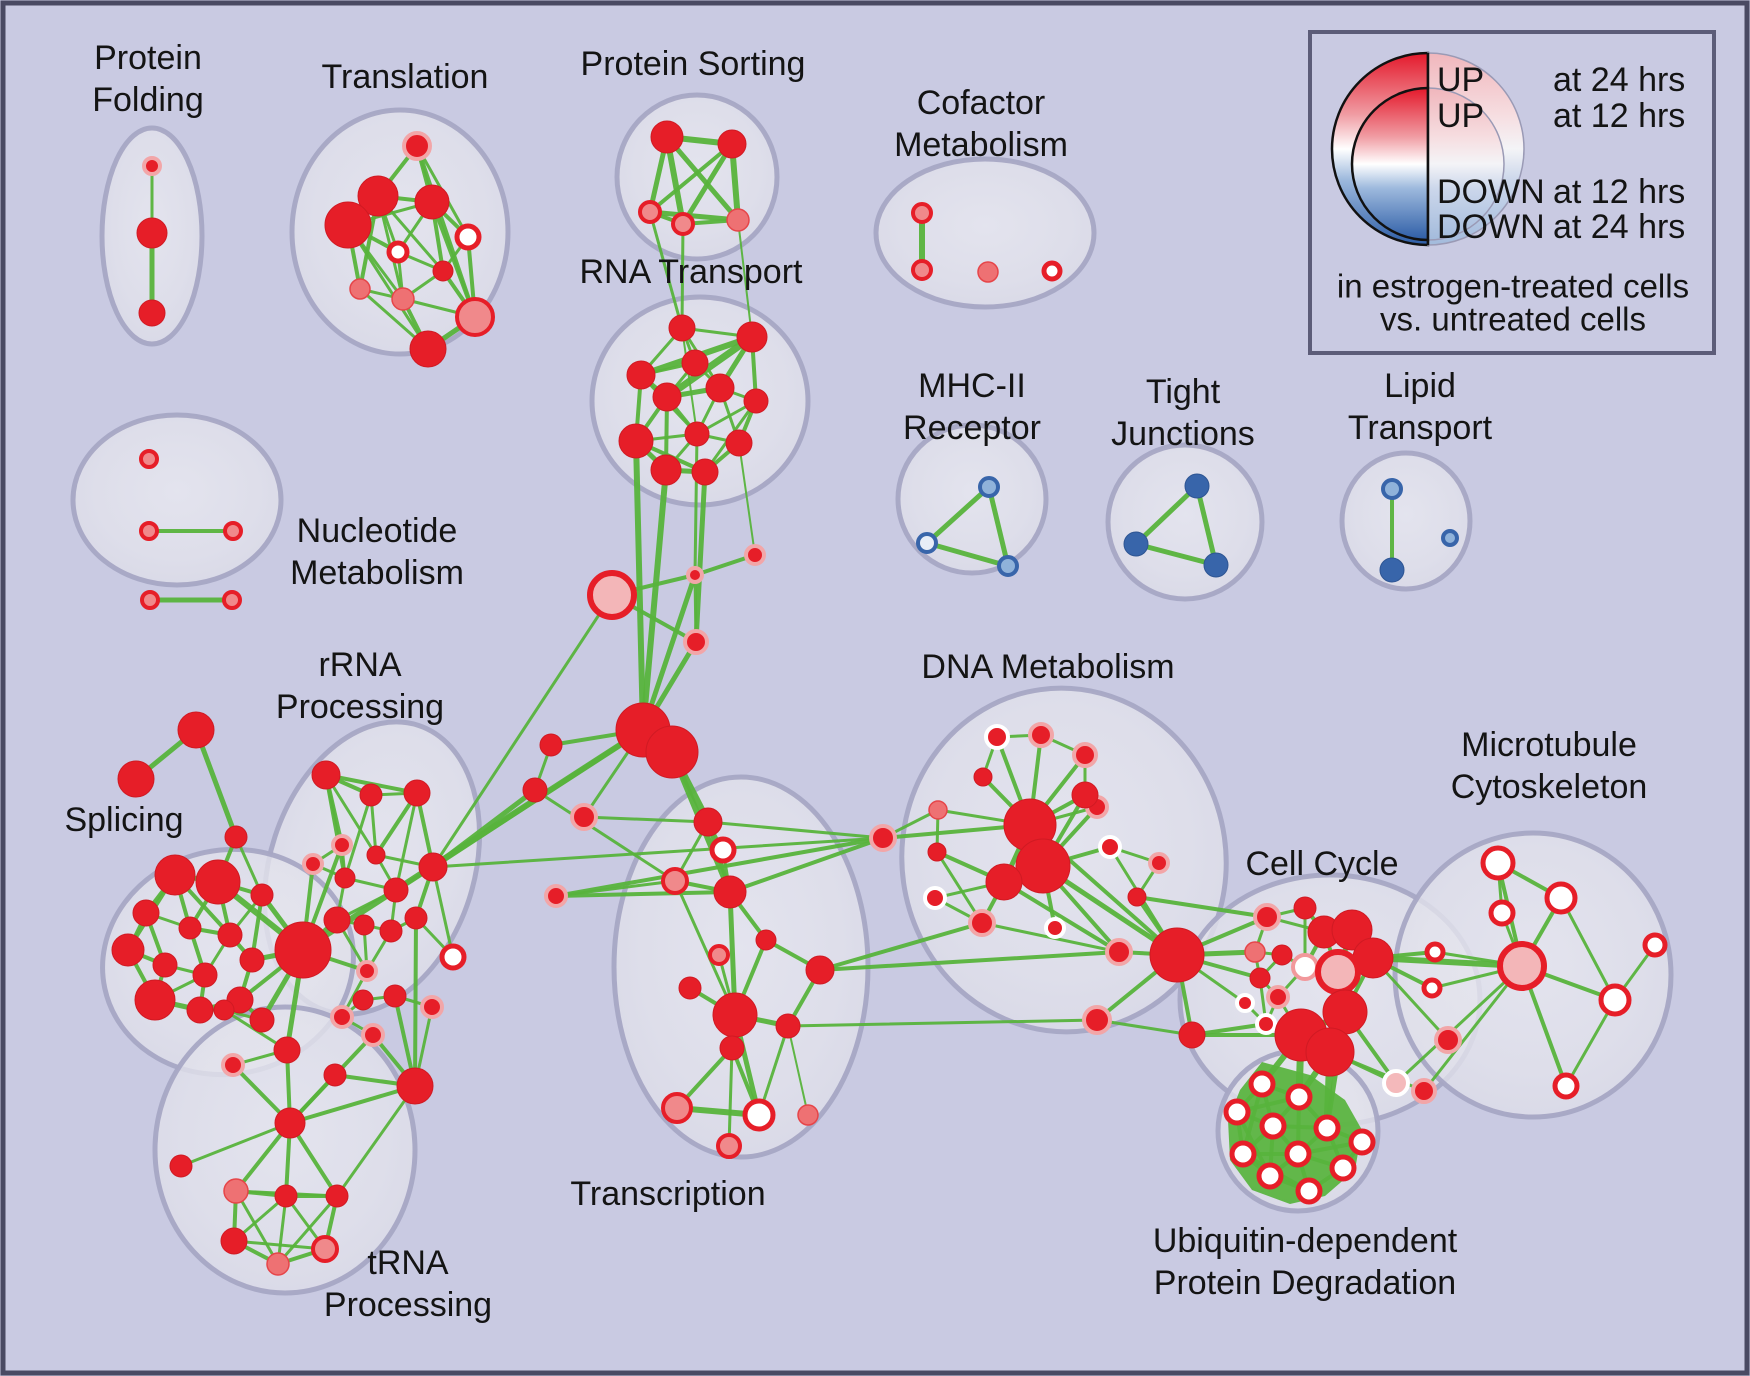 The image size is (1750, 1376). What do you see at coordinates (177, 500) in the screenshot?
I see `cluster-ellipse-nucleotide-metabolism` at bounding box center [177, 500].